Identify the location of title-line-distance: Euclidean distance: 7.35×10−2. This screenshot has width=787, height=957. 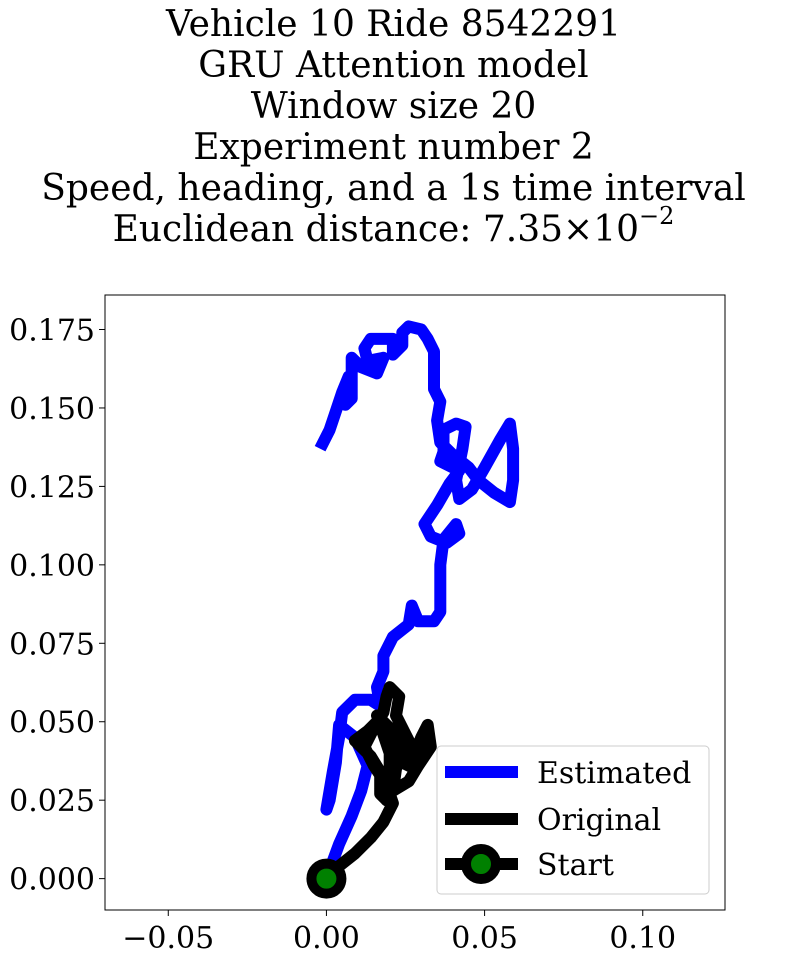
(393, 227).